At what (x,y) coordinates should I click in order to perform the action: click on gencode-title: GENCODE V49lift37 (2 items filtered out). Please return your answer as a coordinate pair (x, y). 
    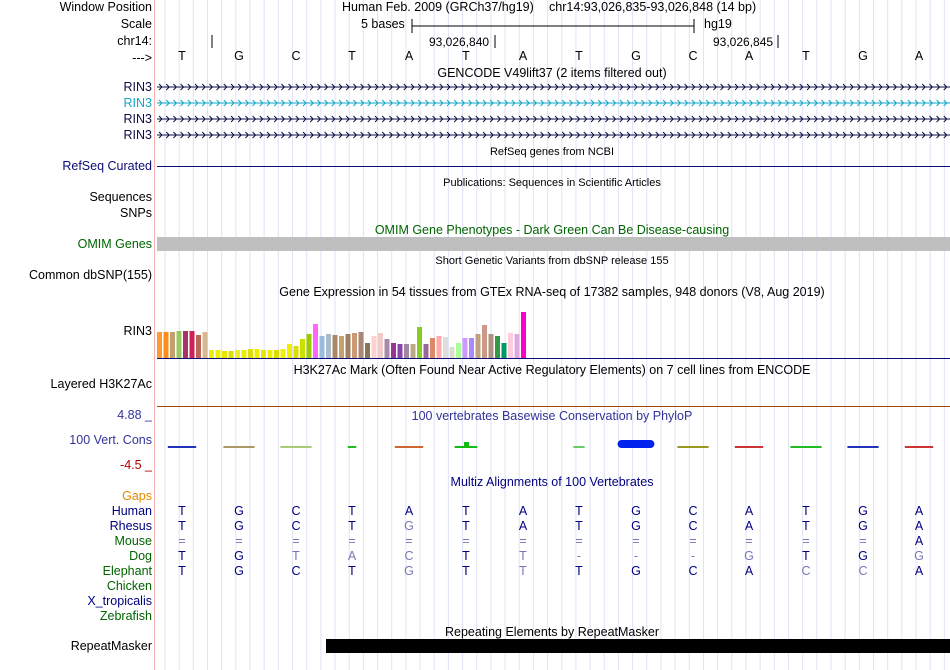
    Looking at the image, I should click on (552, 73).